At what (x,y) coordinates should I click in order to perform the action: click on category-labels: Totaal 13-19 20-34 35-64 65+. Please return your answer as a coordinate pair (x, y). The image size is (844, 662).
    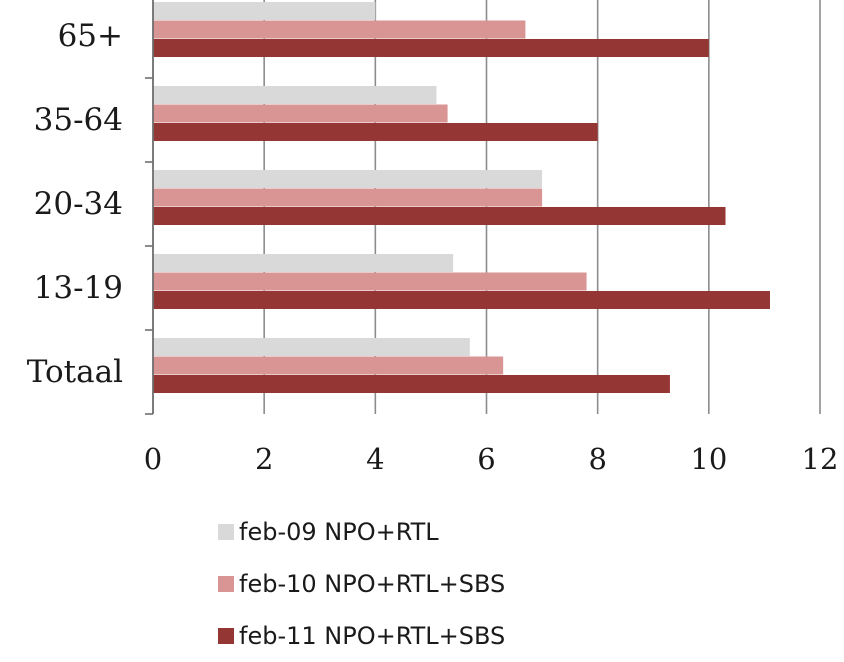
    Looking at the image, I should click on (75, 204).